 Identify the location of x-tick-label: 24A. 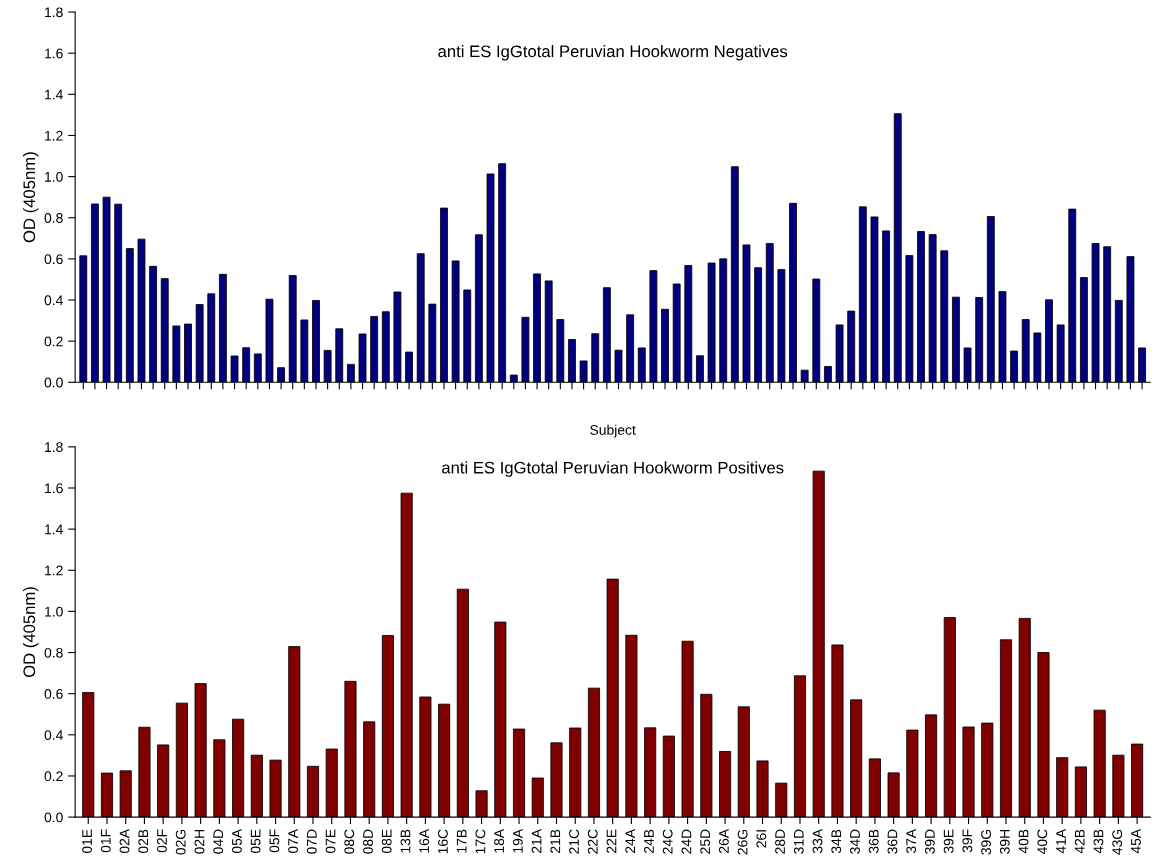
(630, 840).